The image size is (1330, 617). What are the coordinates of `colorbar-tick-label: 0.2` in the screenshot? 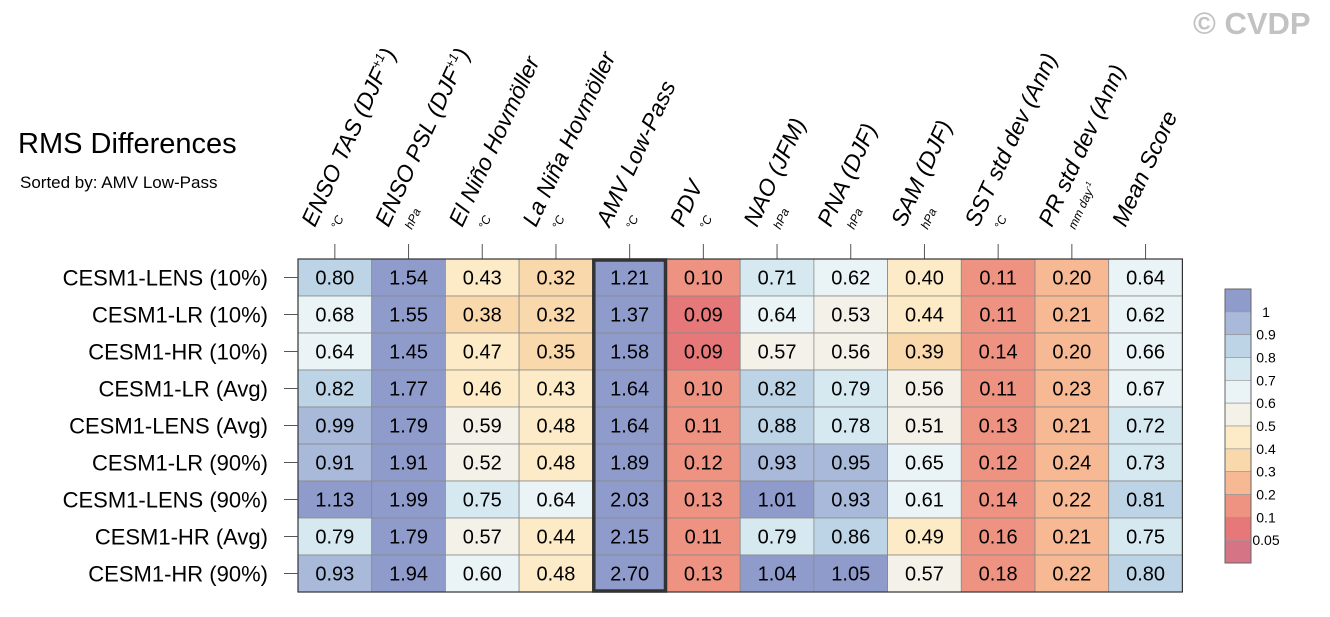 It's located at (1266, 495).